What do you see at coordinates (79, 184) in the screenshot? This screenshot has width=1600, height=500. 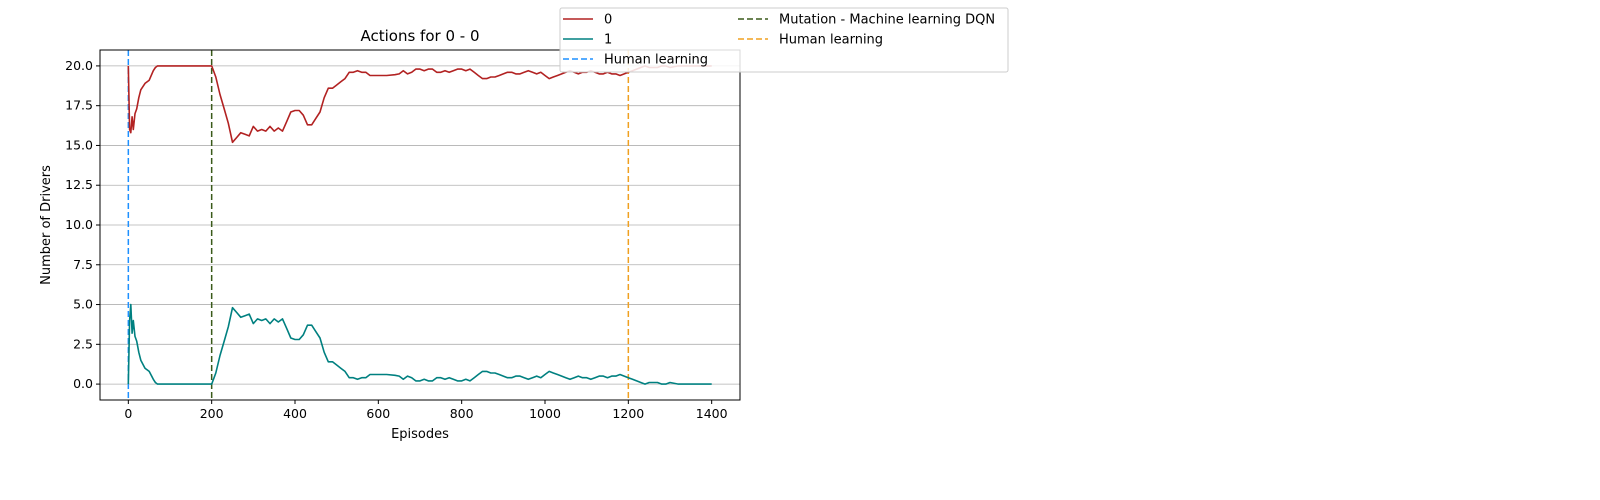 I see `y-tick-label: 12.5` at bounding box center [79, 184].